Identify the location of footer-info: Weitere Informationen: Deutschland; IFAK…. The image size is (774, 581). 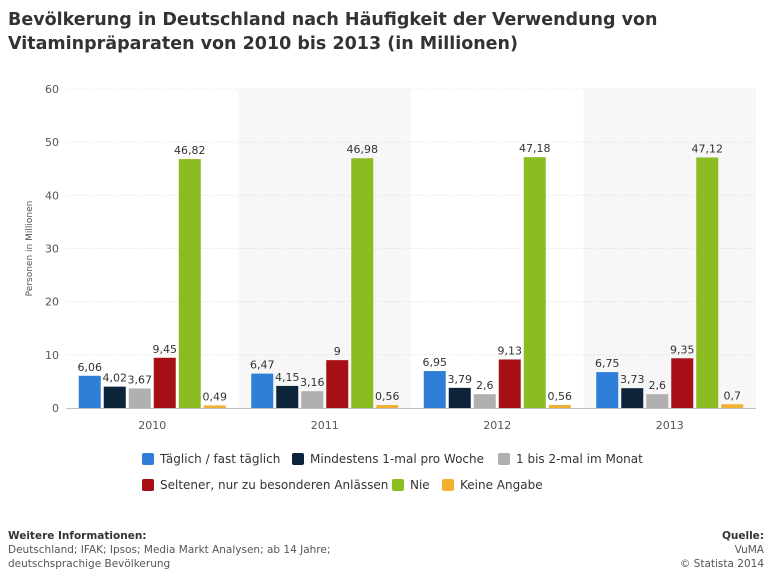
(169, 550).